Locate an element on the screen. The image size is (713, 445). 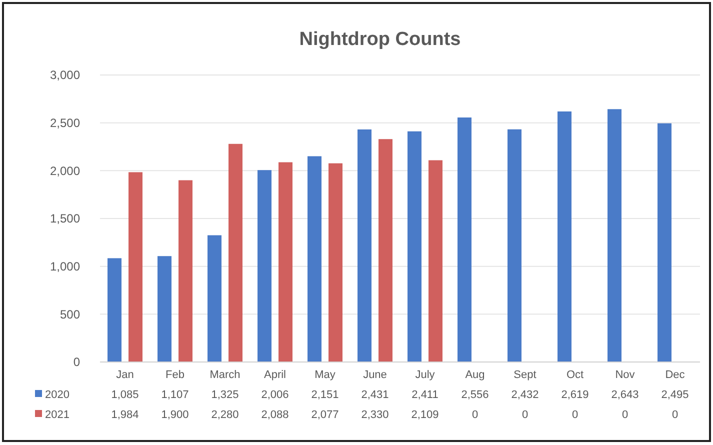
x-tick-label: Feb is located at coordinates (175, 375).